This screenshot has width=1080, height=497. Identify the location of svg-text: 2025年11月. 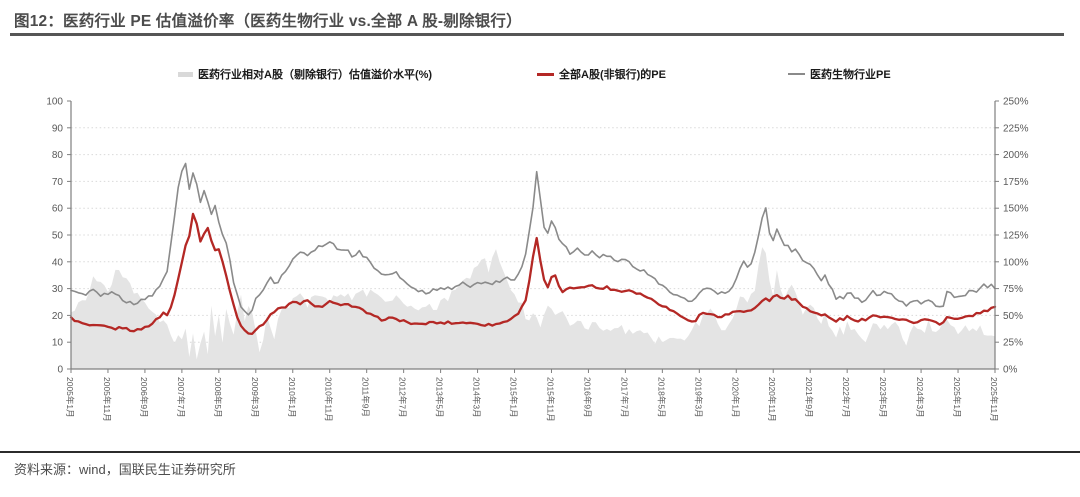
(994, 399).